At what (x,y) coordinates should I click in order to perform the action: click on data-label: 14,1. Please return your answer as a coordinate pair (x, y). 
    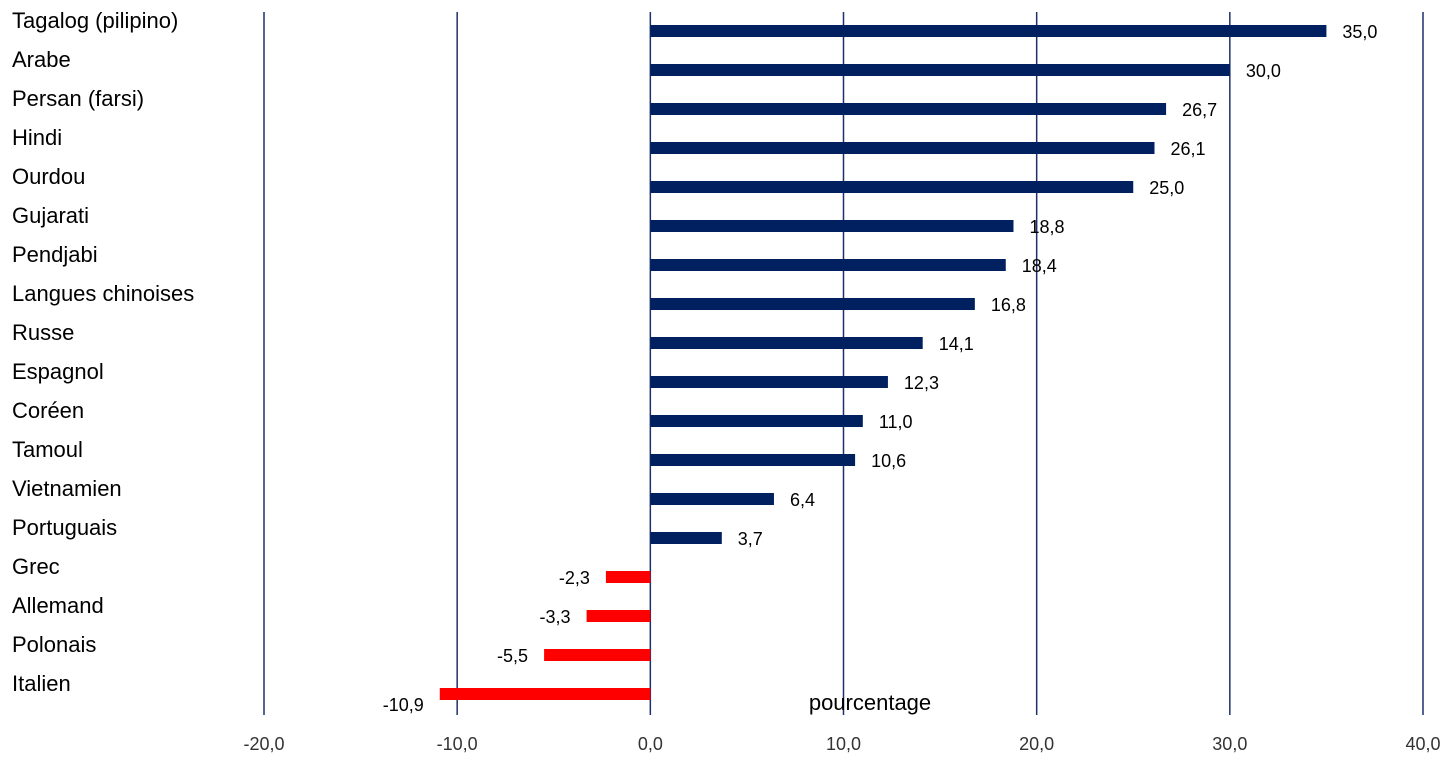
    Looking at the image, I should click on (956, 344).